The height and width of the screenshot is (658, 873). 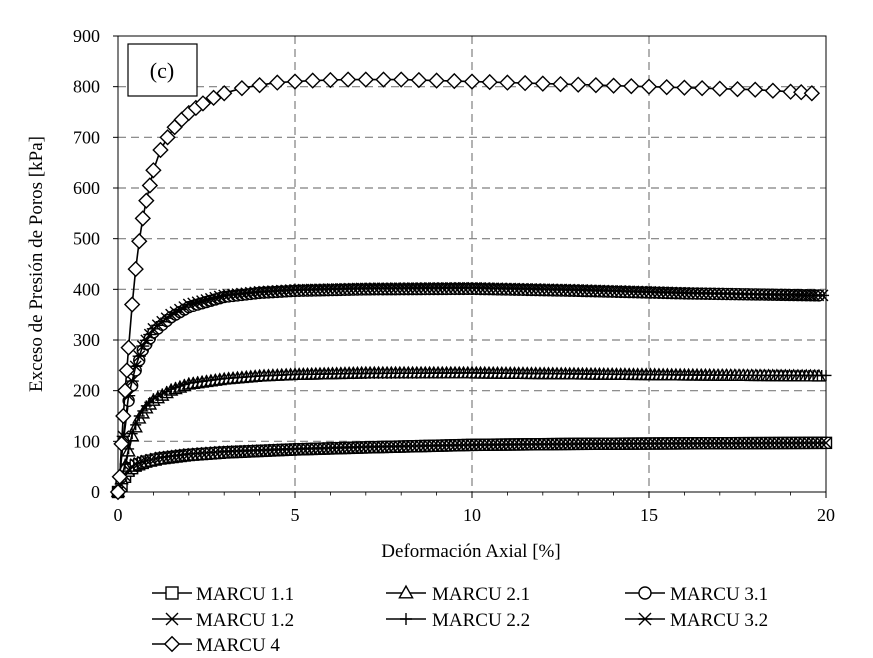 What do you see at coordinates (36, 264) in the screenshot?
I see `y-axis-label: Exceso de Presión de Poros [kPa]` at bounding box center [36, 264].